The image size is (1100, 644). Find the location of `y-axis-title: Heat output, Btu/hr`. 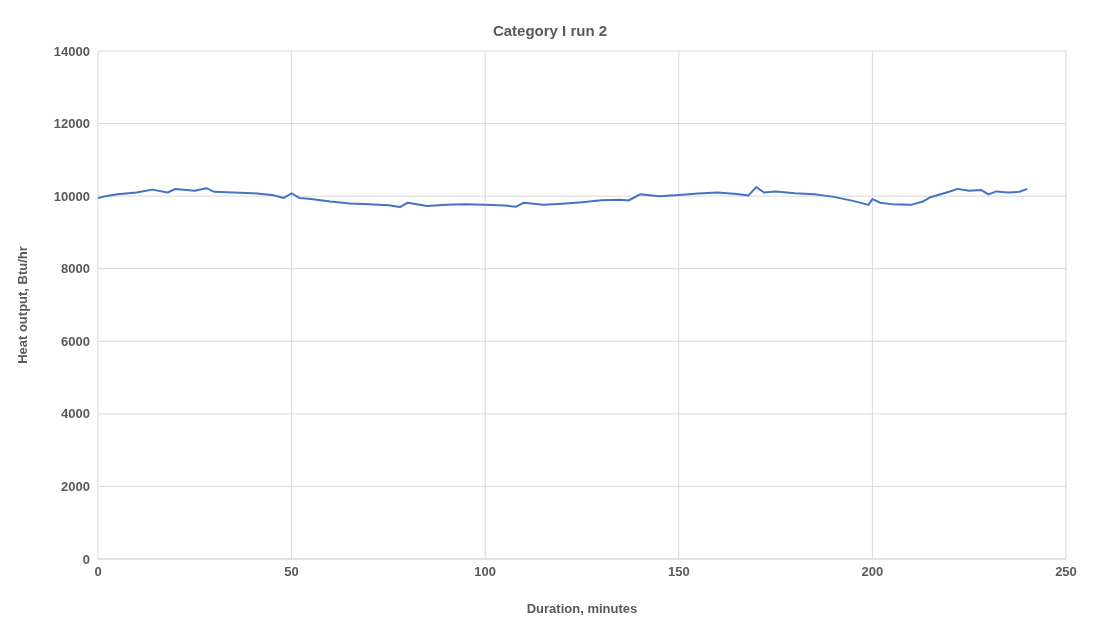

y-axis-title: Heat output, Btu/hr is located at coordinates (22, 305).